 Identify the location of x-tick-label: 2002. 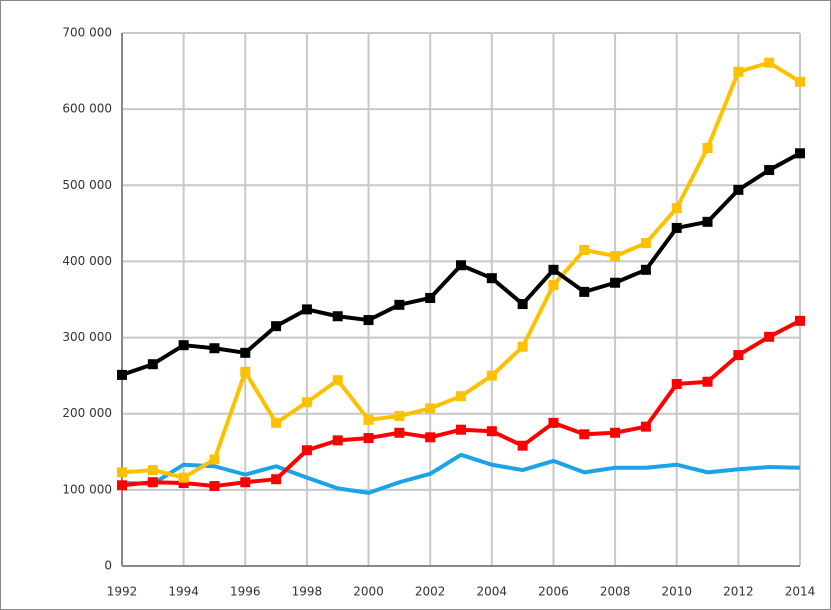
(430, 592).